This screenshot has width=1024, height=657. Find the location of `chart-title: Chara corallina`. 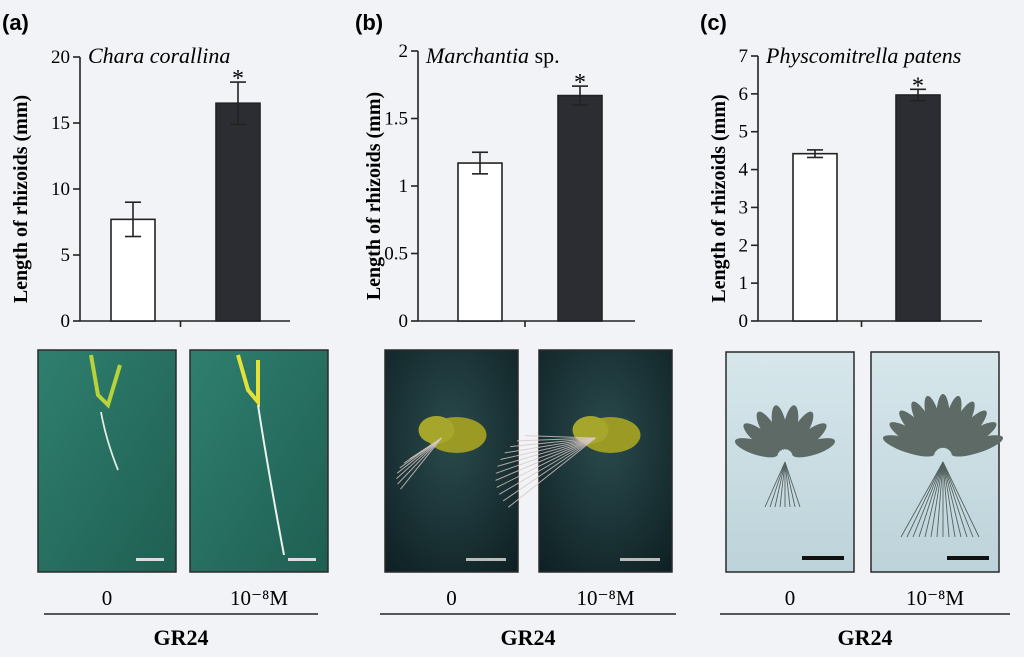

chart-title: Chara corallina is located at coordinates (159, 55).